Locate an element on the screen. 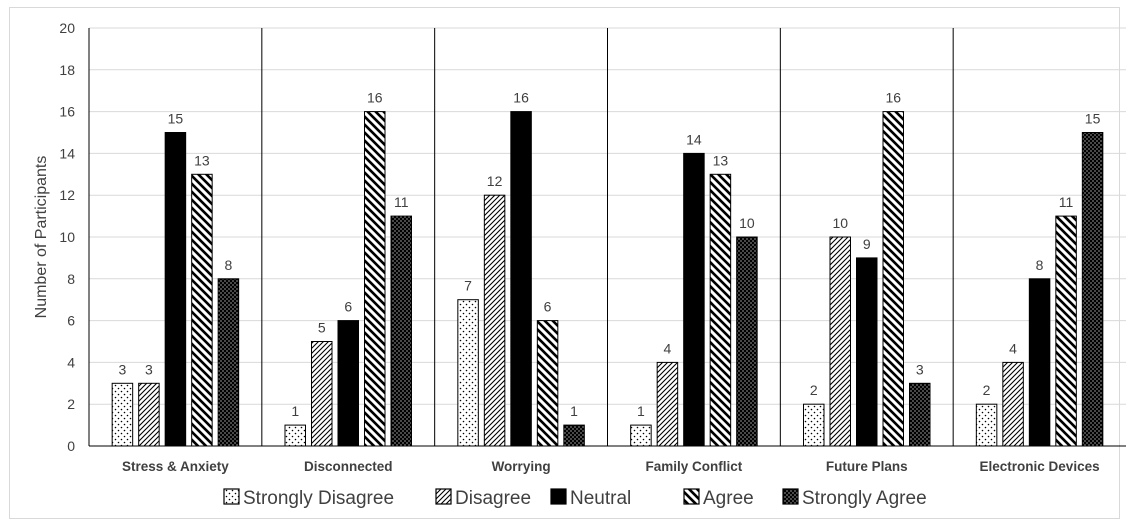 This screenshot has height=525, width=1129. legend-label: Neutral is located at coordinates (600, 498).